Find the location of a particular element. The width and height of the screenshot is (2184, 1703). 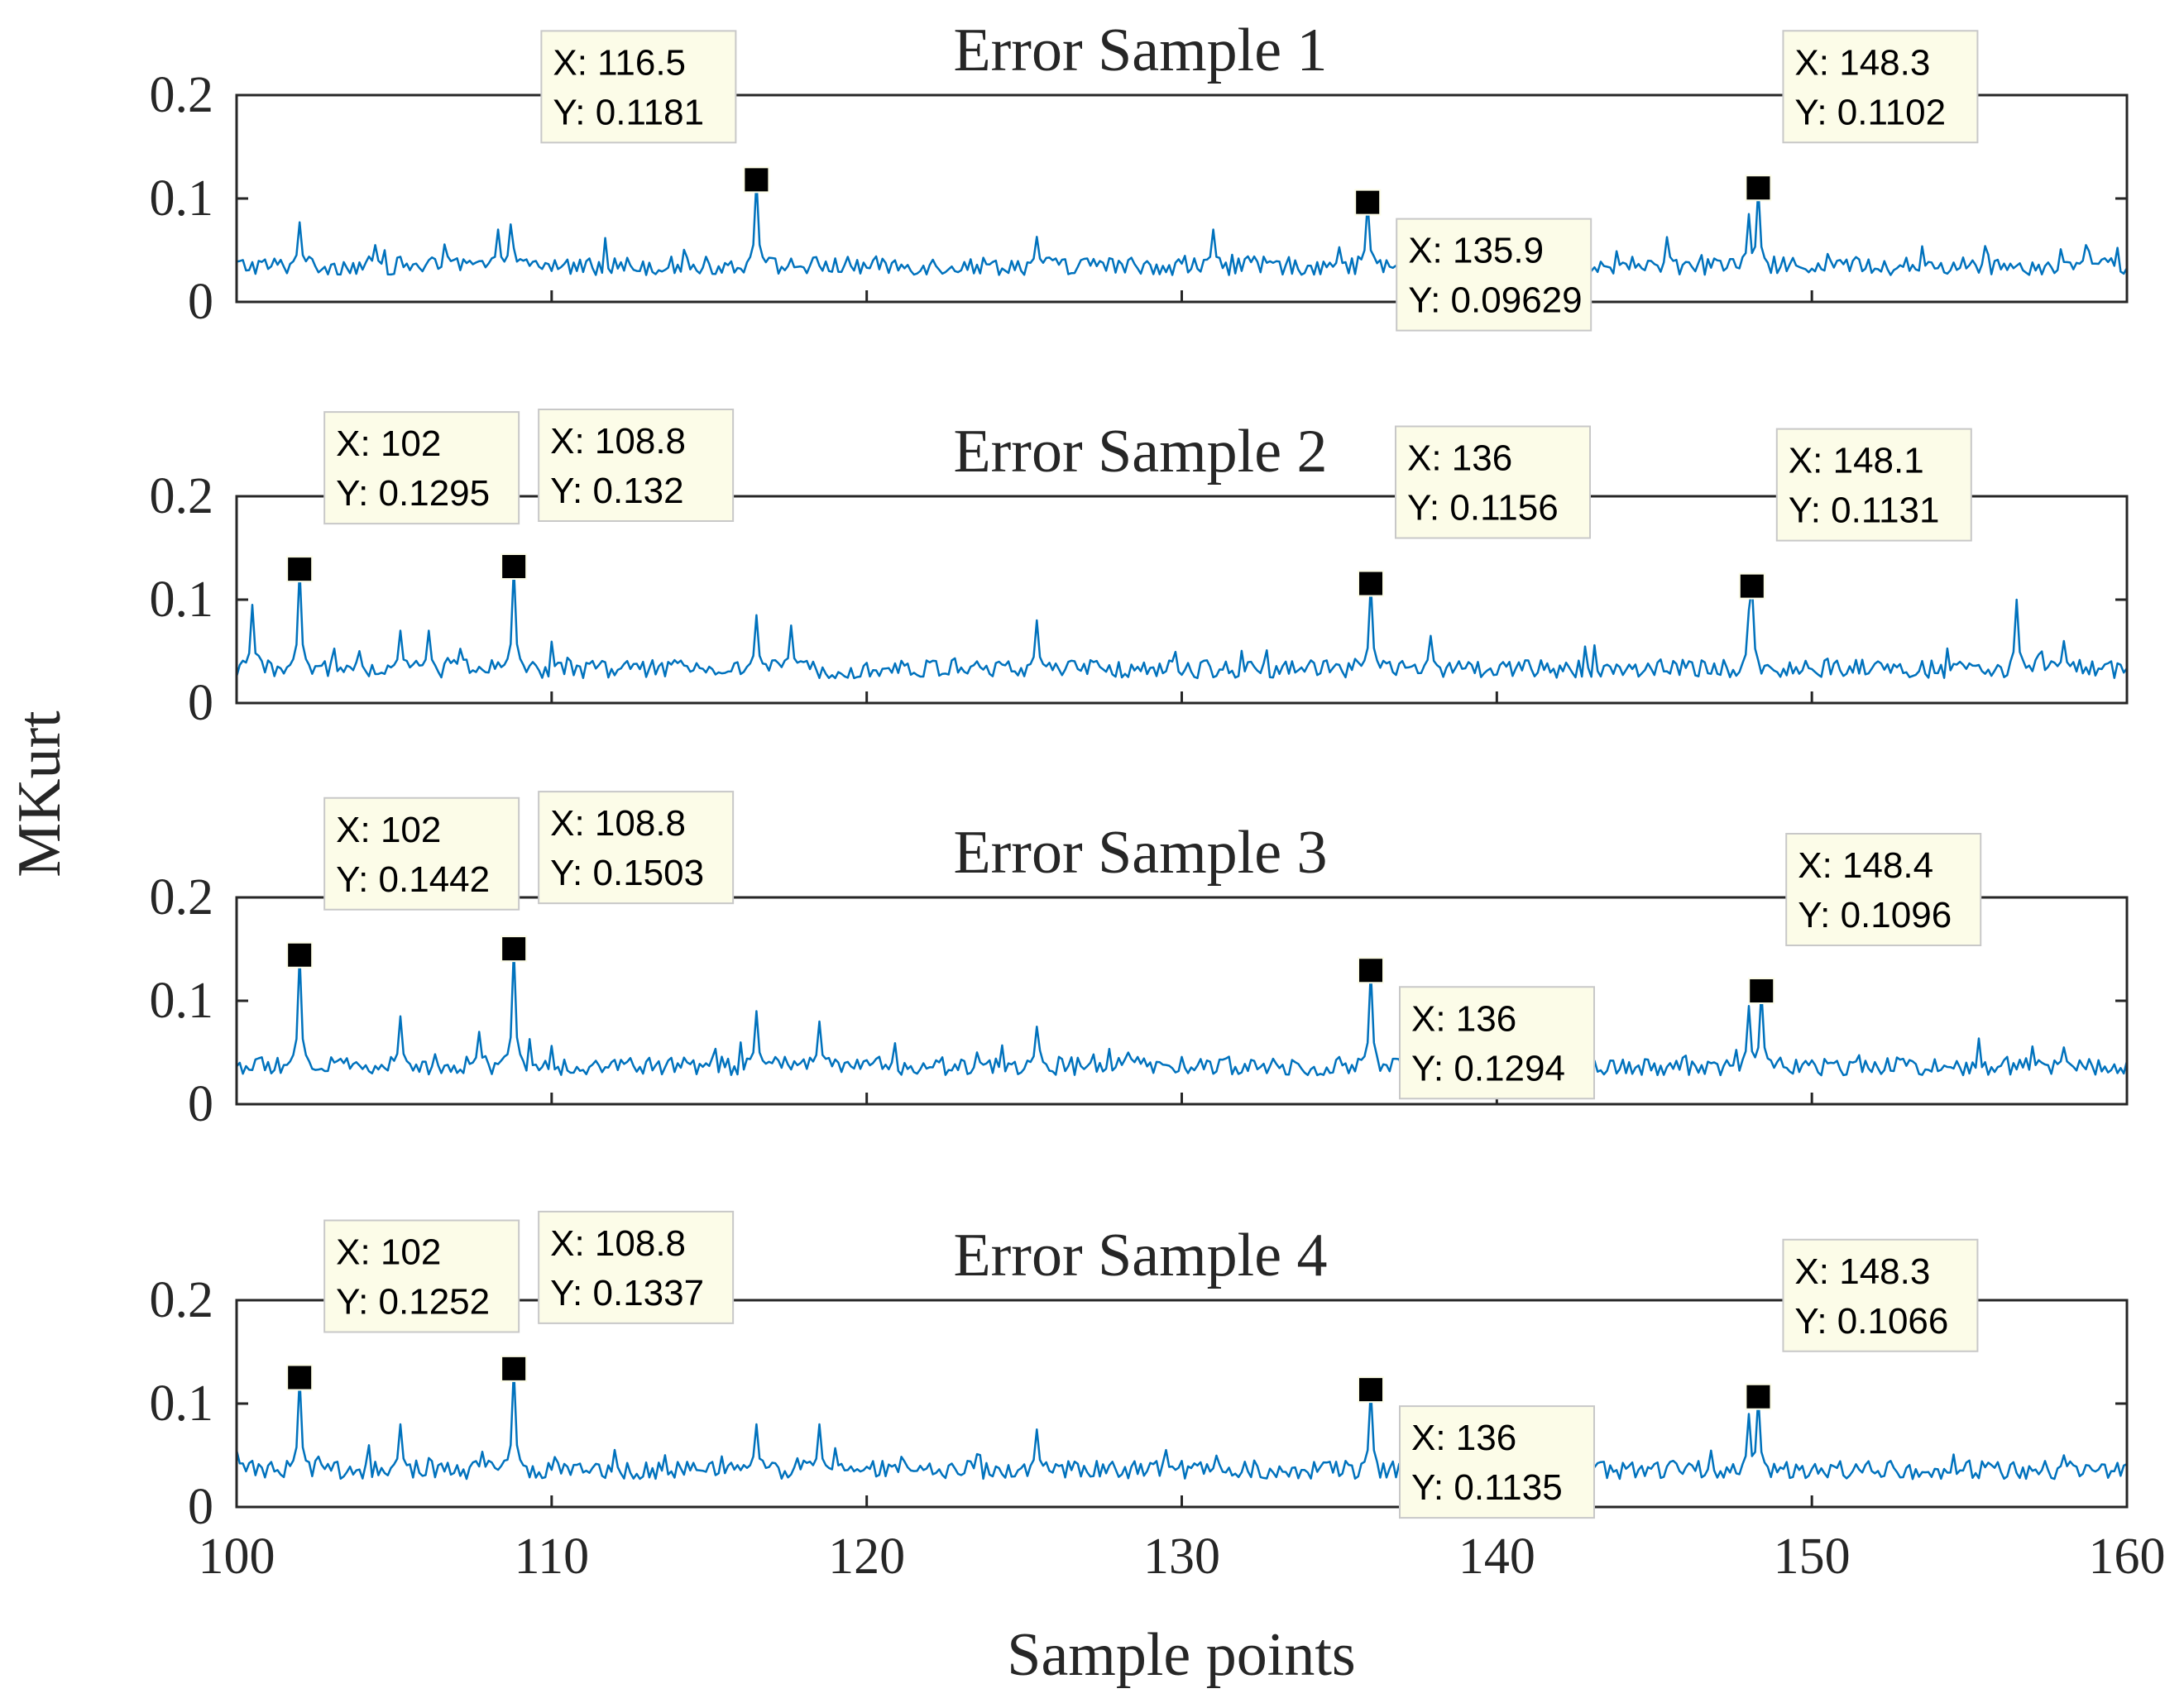

x-tick-label: 120 is located at coordinates (866, 1556).